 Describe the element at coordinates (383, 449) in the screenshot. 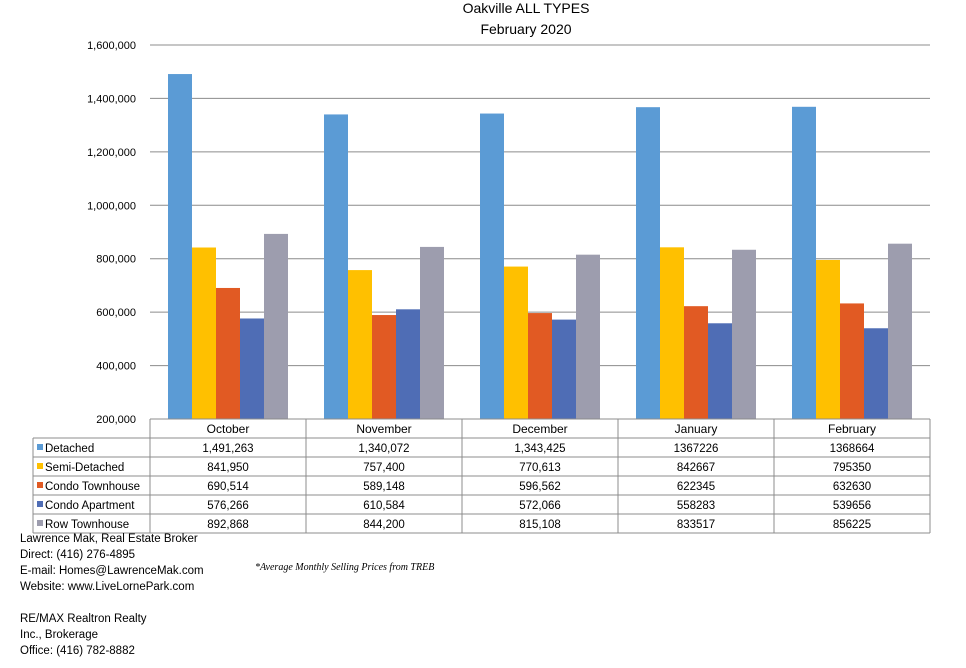

I see `data-table-value: 1,340,072` at that location.